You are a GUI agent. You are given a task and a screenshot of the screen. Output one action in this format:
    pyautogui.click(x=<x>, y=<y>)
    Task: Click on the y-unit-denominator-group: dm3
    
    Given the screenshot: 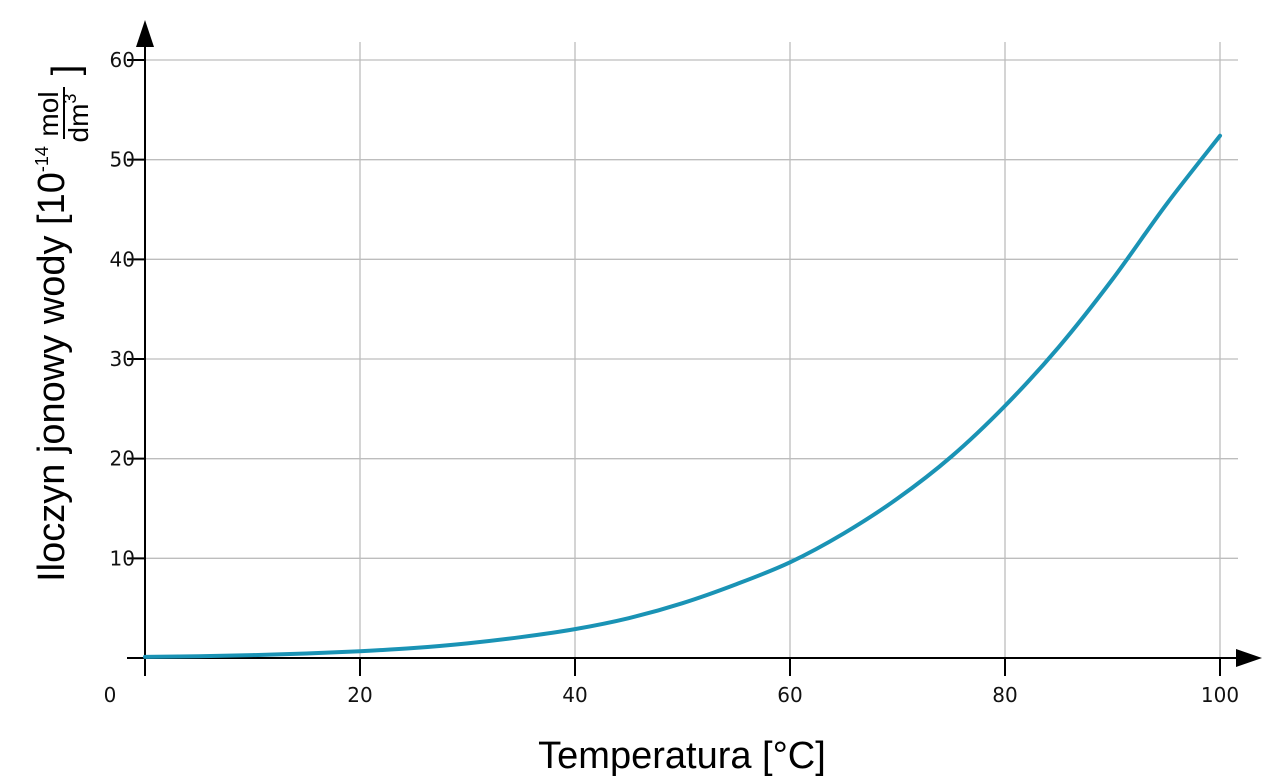 What is the action you would take?
    pyautogui.click(x=77, y=118)
    